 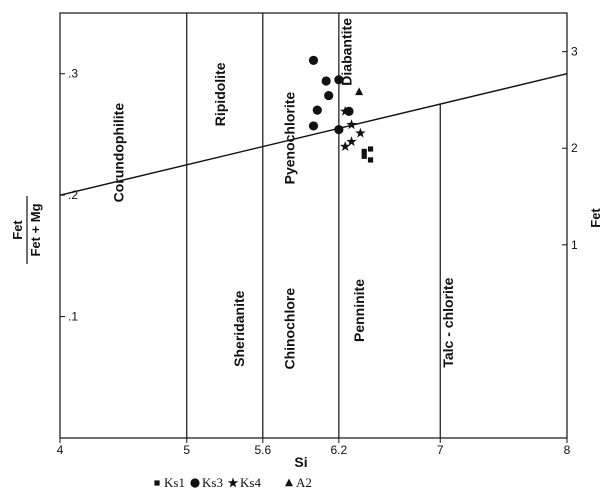 I want to click on y-axis-label-right: Fet, so click(x=595, y=218).